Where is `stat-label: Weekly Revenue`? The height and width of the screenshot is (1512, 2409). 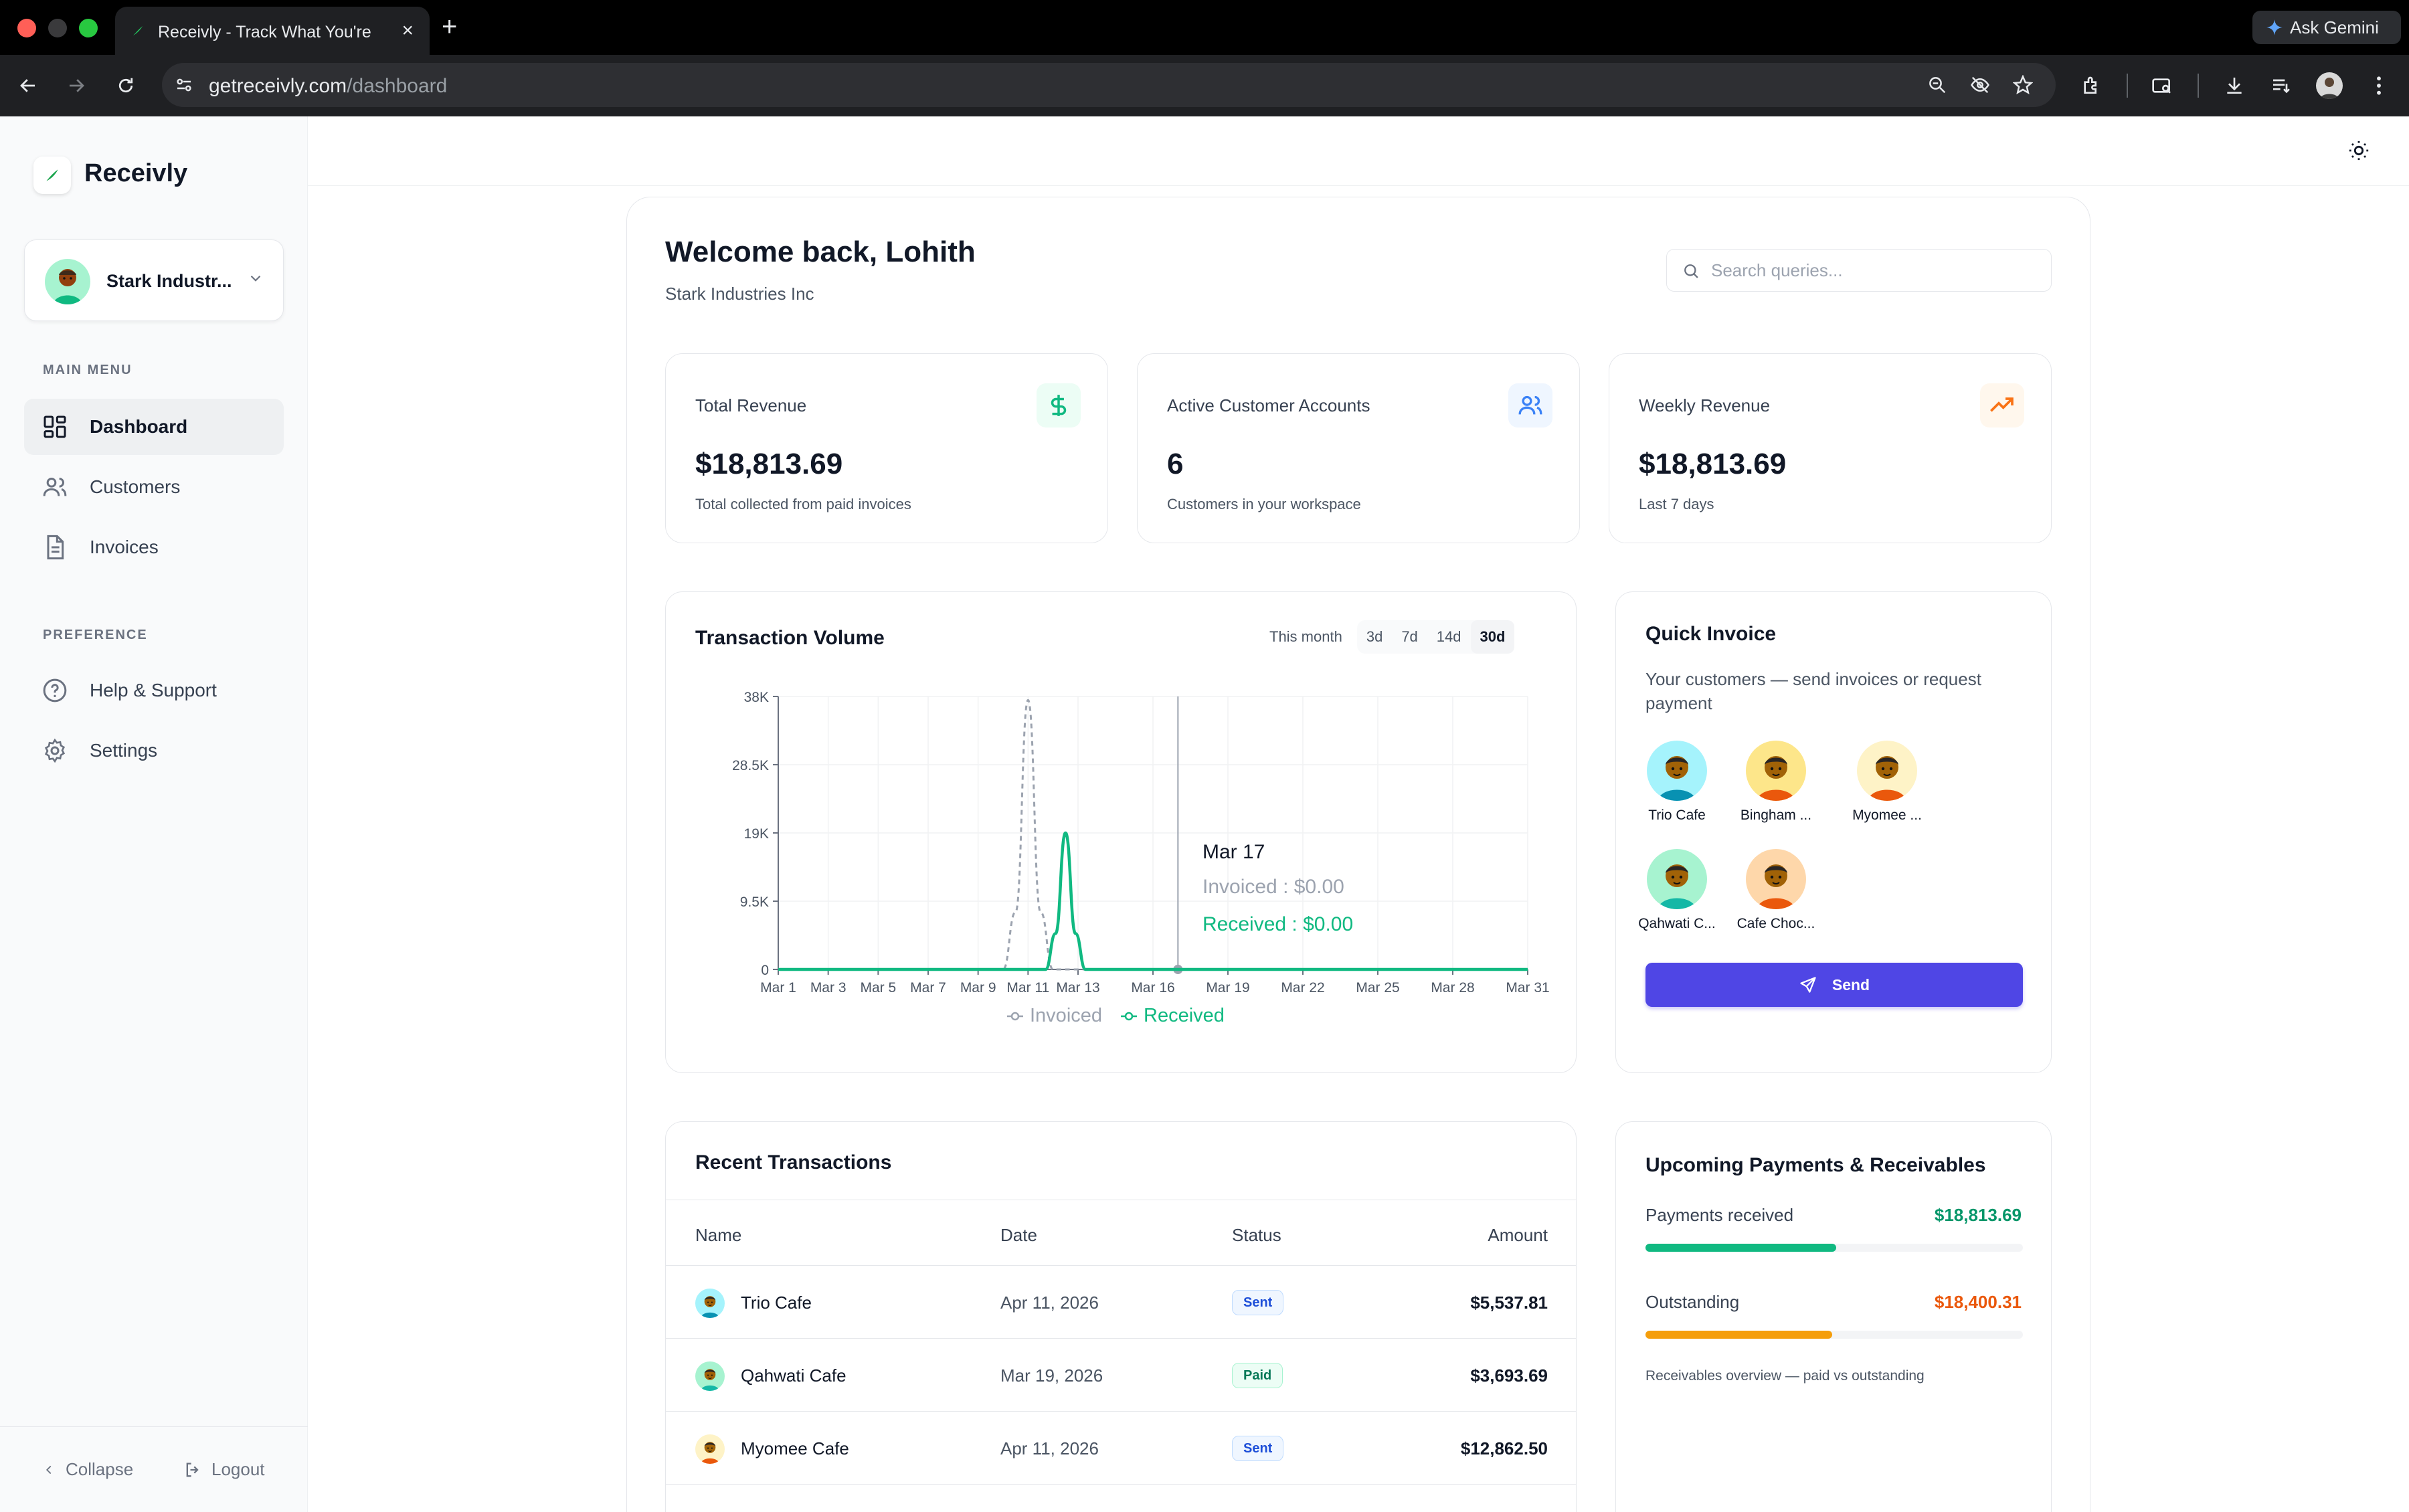
stat-label: Weekly Revenue is located at coordinates (1705, 405).